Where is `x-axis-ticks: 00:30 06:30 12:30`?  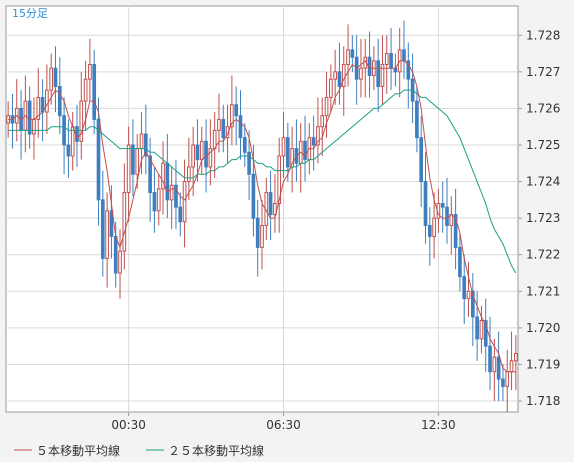
x-axis-ticks: 00:30 06:30 12:30 is located at coordinates (283, 422).